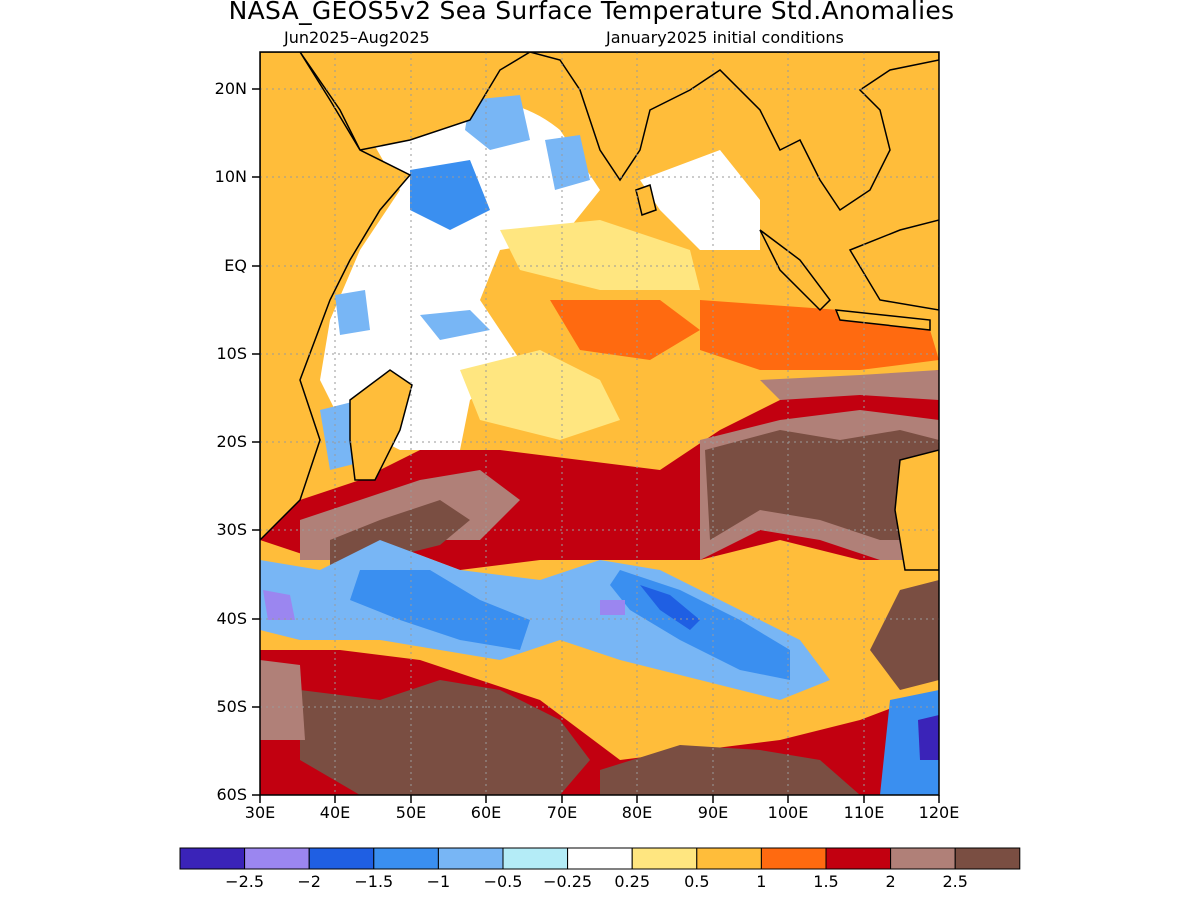 This screenshot has height=900, width=1200. What do you see at coordinates (235, 265) in the screenshot?
I see `lat-label-eq: EQ` at bounding box center [235, 265].